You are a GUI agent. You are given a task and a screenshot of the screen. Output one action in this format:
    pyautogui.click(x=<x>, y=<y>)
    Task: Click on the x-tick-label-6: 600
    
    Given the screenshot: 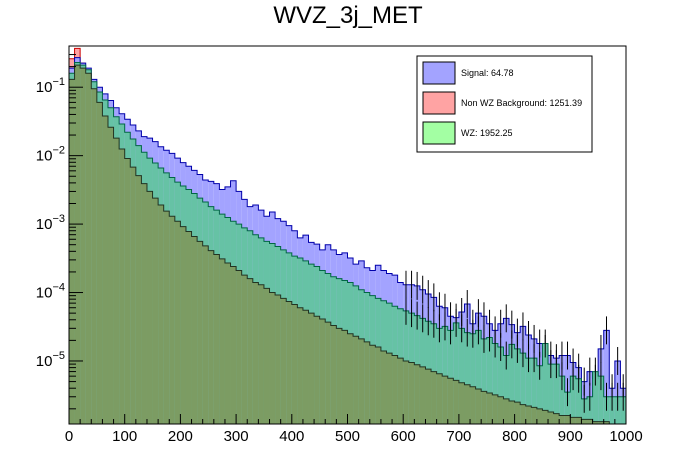 What is the action you would take?
    pyautogui.click(x=403, y=436)
    